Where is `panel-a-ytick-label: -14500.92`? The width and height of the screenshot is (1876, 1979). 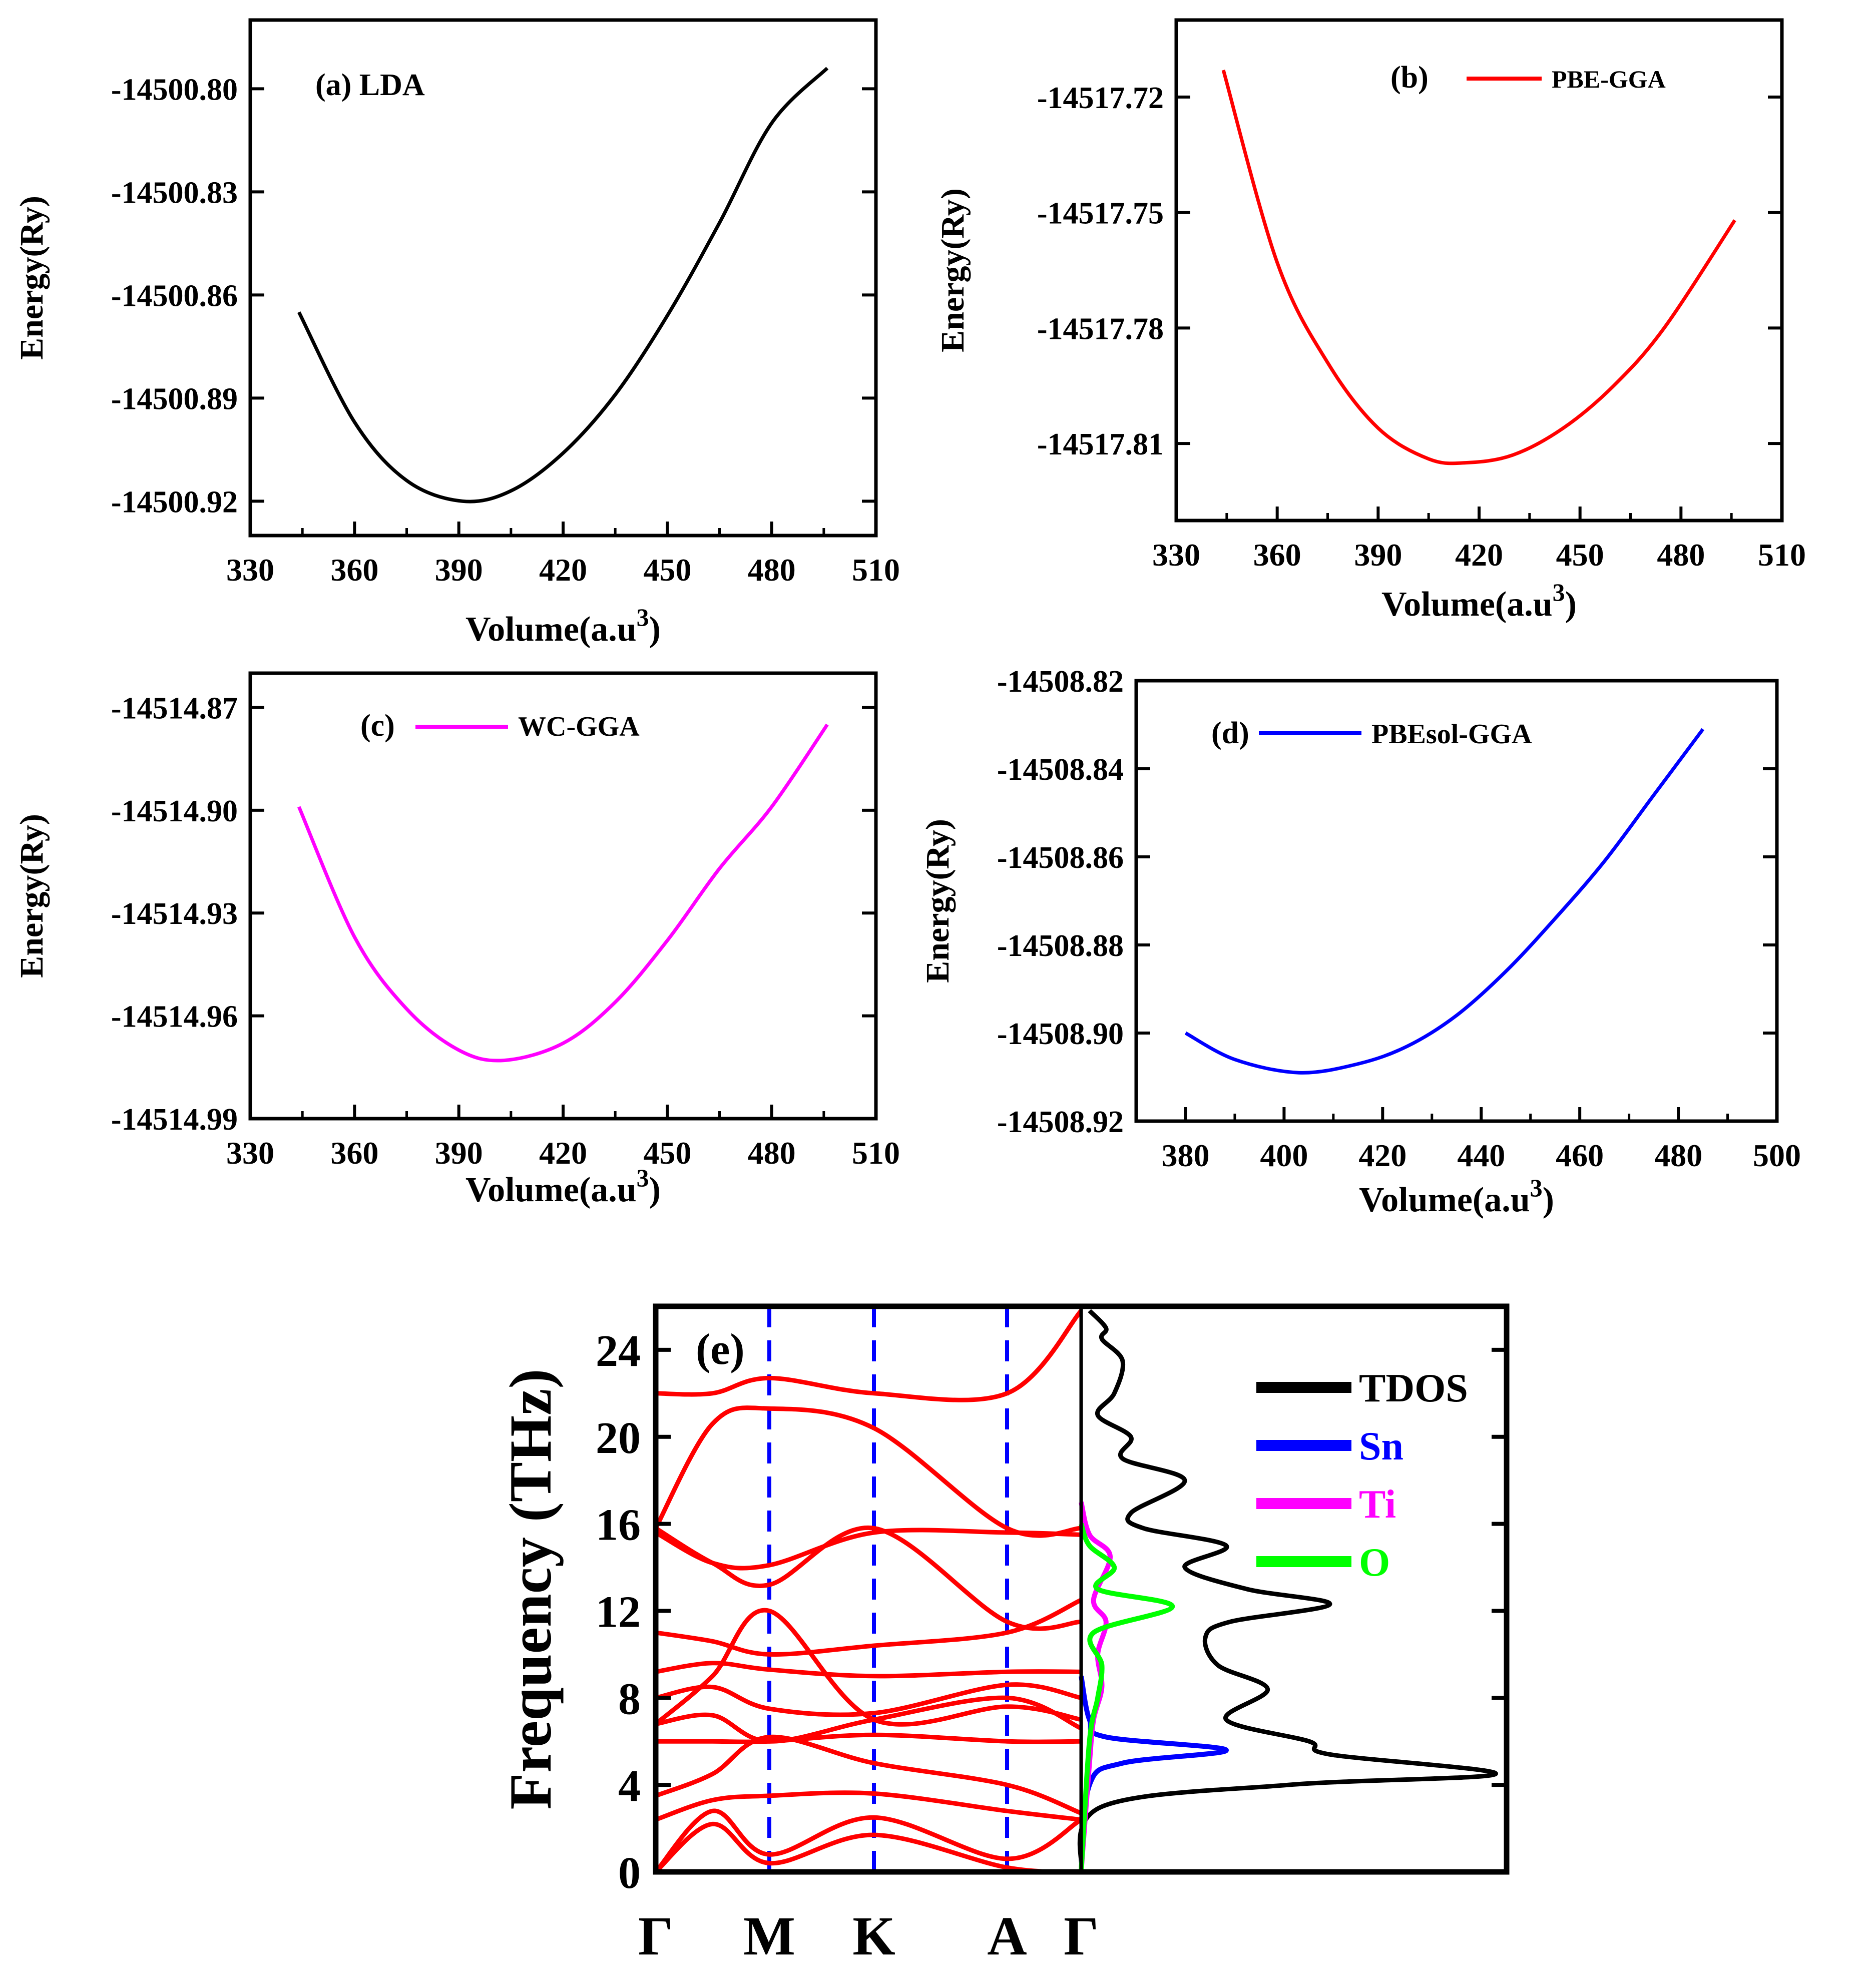 panel-a-ytick-label: -14500.92 is located at coordinates (174, 502).